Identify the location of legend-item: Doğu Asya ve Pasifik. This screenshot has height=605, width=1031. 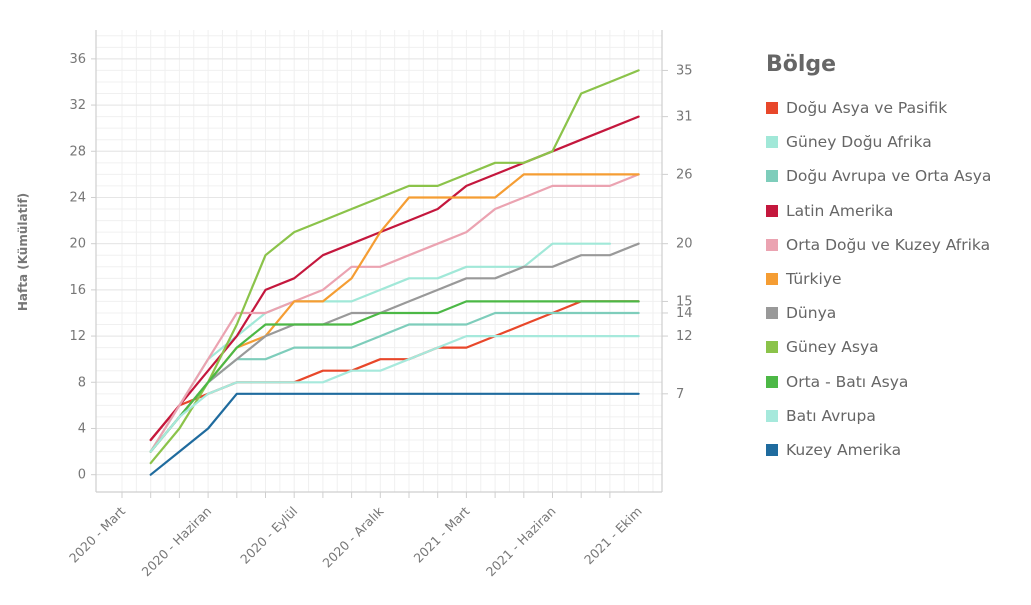
(896, 108).